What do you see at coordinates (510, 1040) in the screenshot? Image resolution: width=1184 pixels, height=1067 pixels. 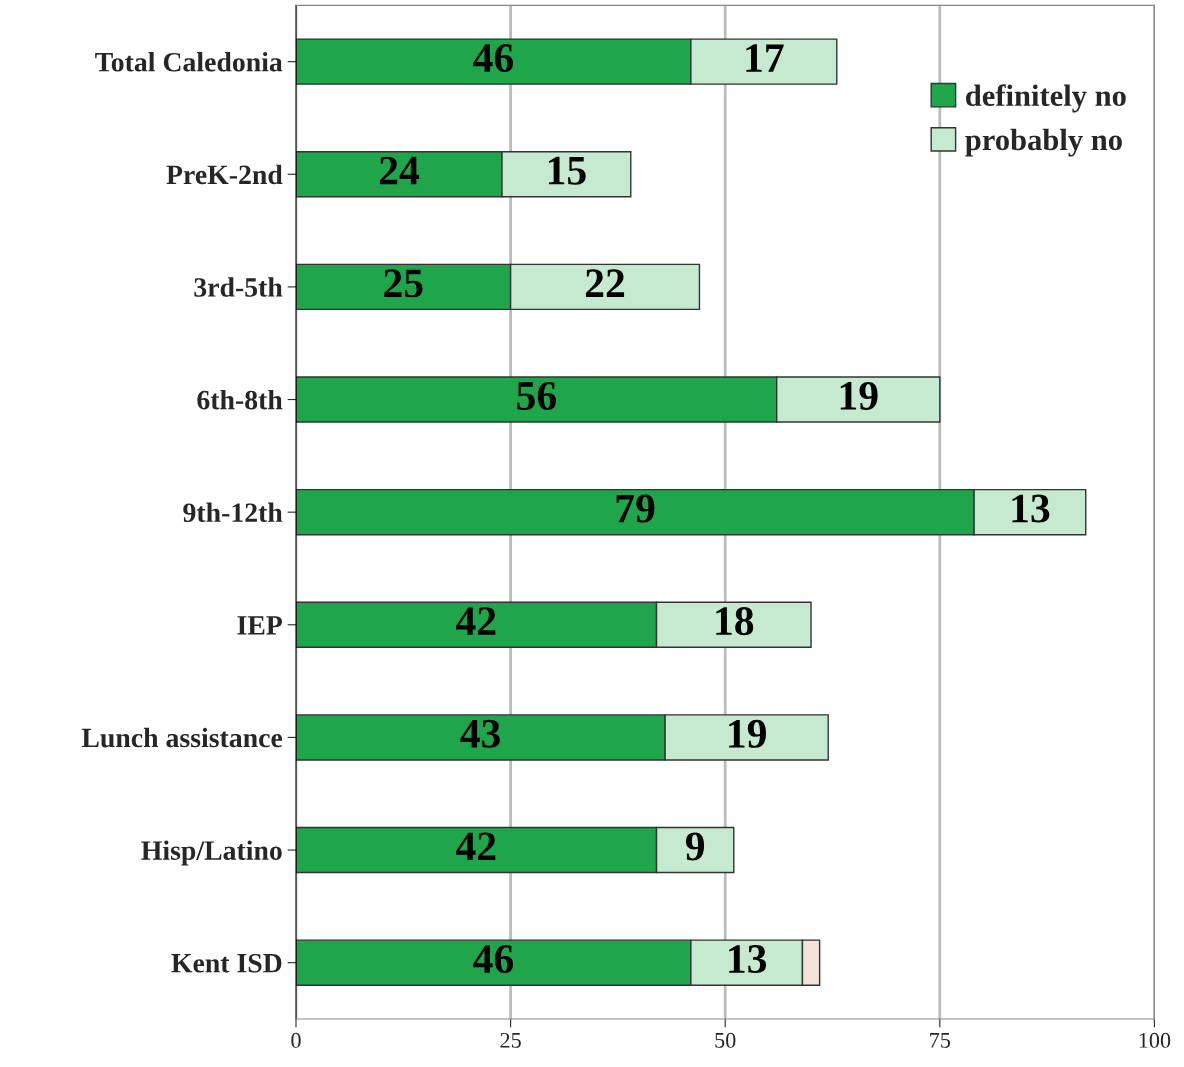 I see `x-tick-label: 25` at bounding box center [510, 1040].